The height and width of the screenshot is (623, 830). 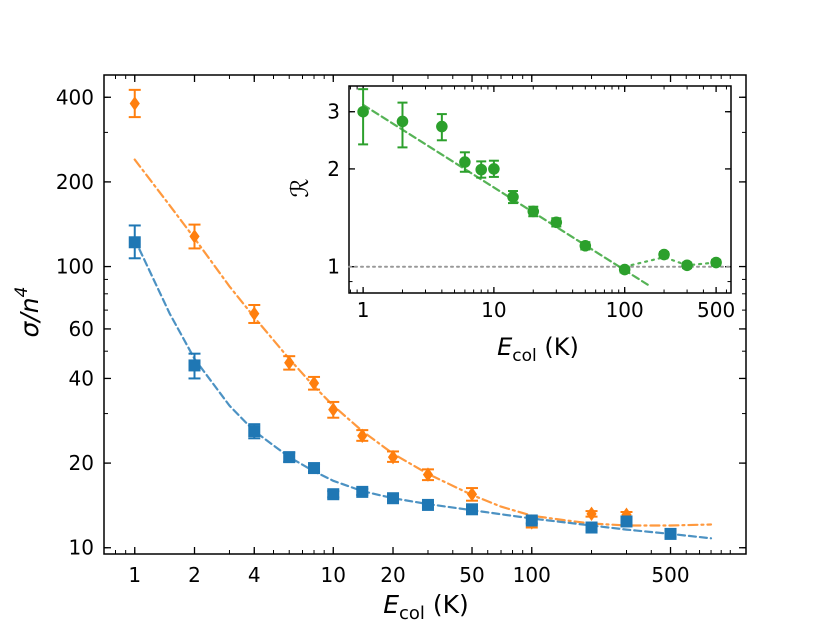 What do you see at coordinates (22, 292) in the screenshot?
I see `main-ylabel-superscript: 4` at bounding box center [22, 292].